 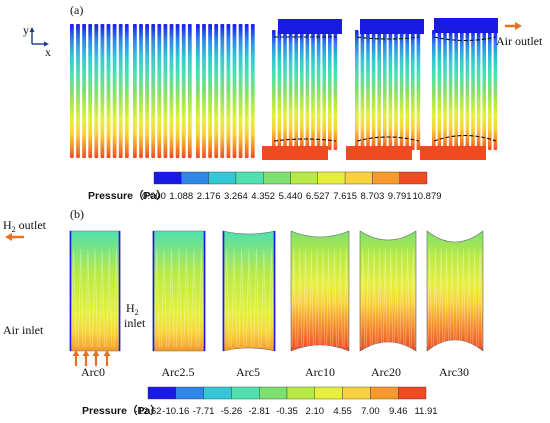 What do you see at coordinates (209, 196) in the screenshot?
I see `colorbar-a-tick-label: 2.176` at bounding box center [209, 196].